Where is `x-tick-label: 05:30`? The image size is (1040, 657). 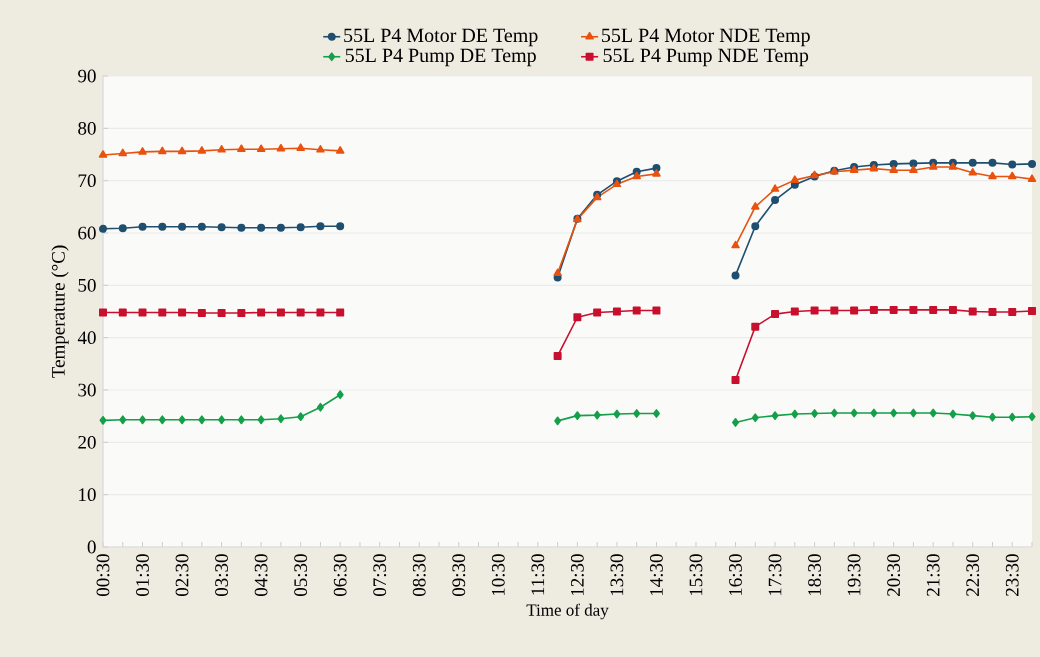 x-tick-label: 05:30 is located at coordinates (301, 575).